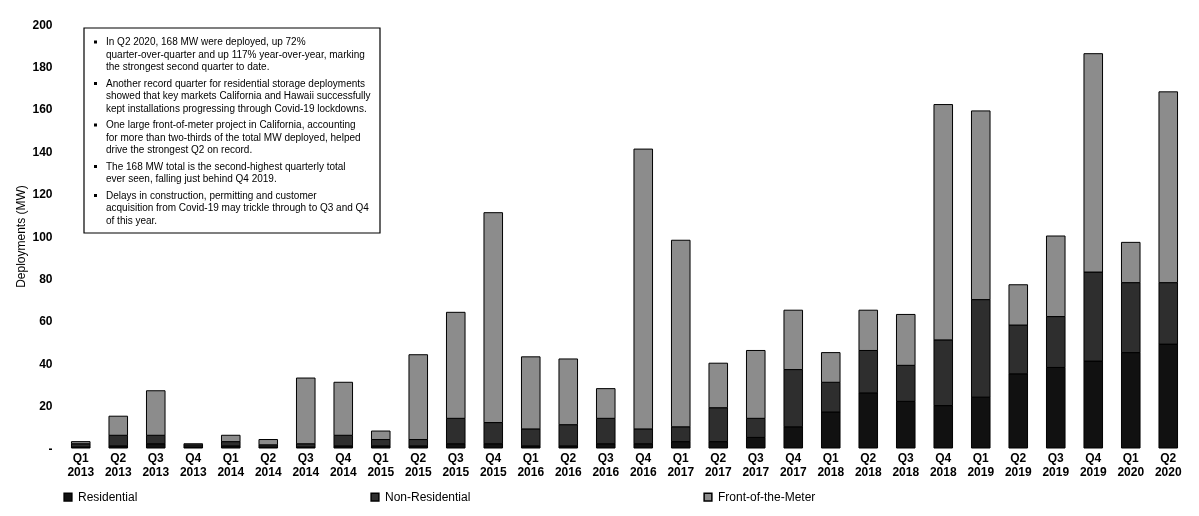 This screenshot has width=1199, height=516. What do you see at coordinates (756, 464) in the screenshot?
I see `x-tick-label: Q3 2017` at bounding box center [756, 464].